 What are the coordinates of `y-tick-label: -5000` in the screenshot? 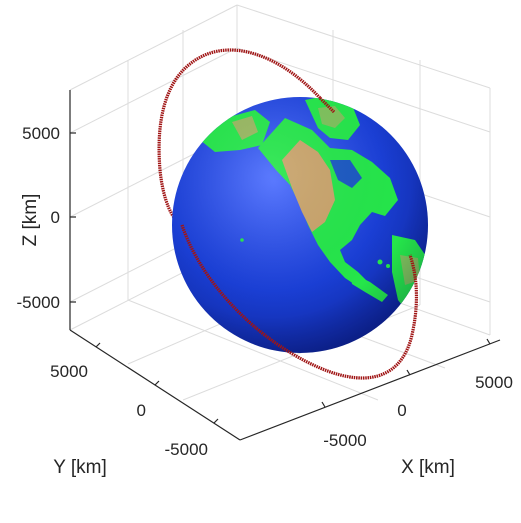 It's located at (186, 449).